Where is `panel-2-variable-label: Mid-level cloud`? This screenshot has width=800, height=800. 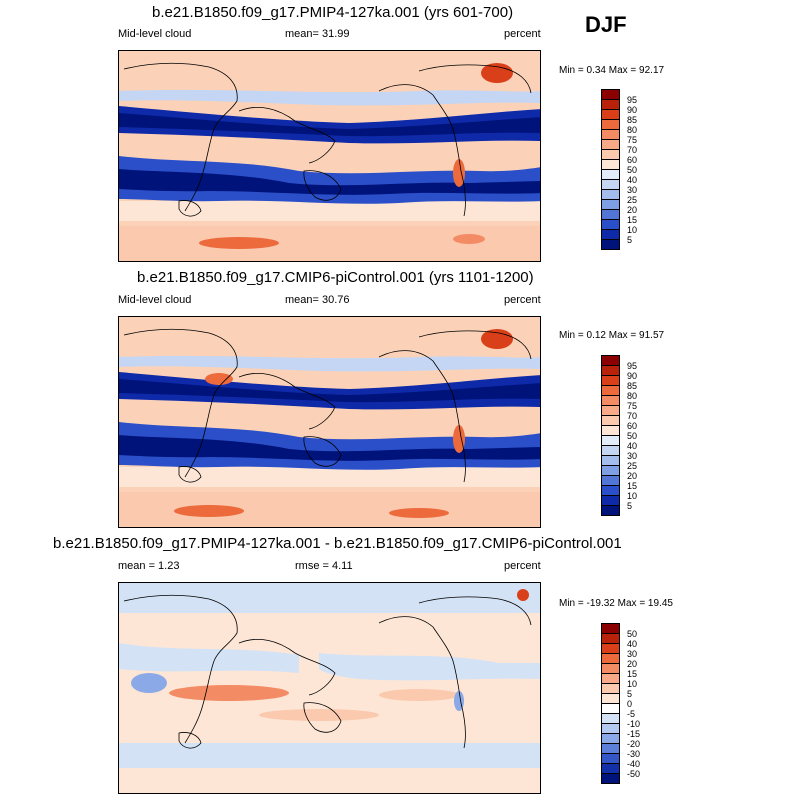 panel-2-variable-label: Mid-level cloud is located at coordinates (155, 300).